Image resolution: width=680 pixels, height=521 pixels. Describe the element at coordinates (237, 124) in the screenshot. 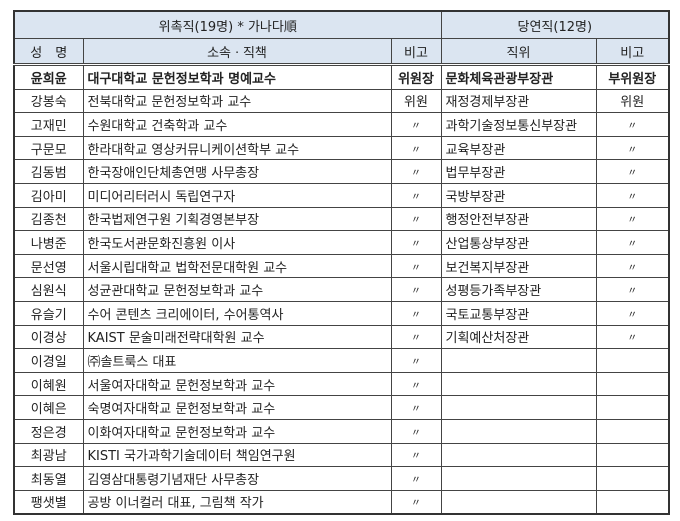

I see `member-affiliation: 수원대학교 건축학과 교수` at that location.